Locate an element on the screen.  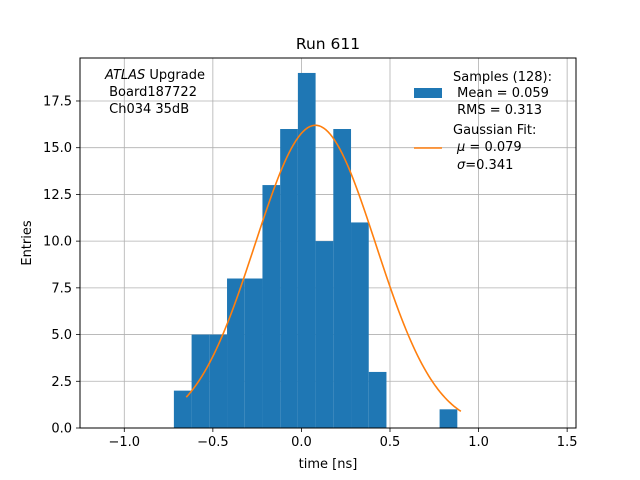
legend-hist-title: Samples (128): is located at coordinates (502, 77).